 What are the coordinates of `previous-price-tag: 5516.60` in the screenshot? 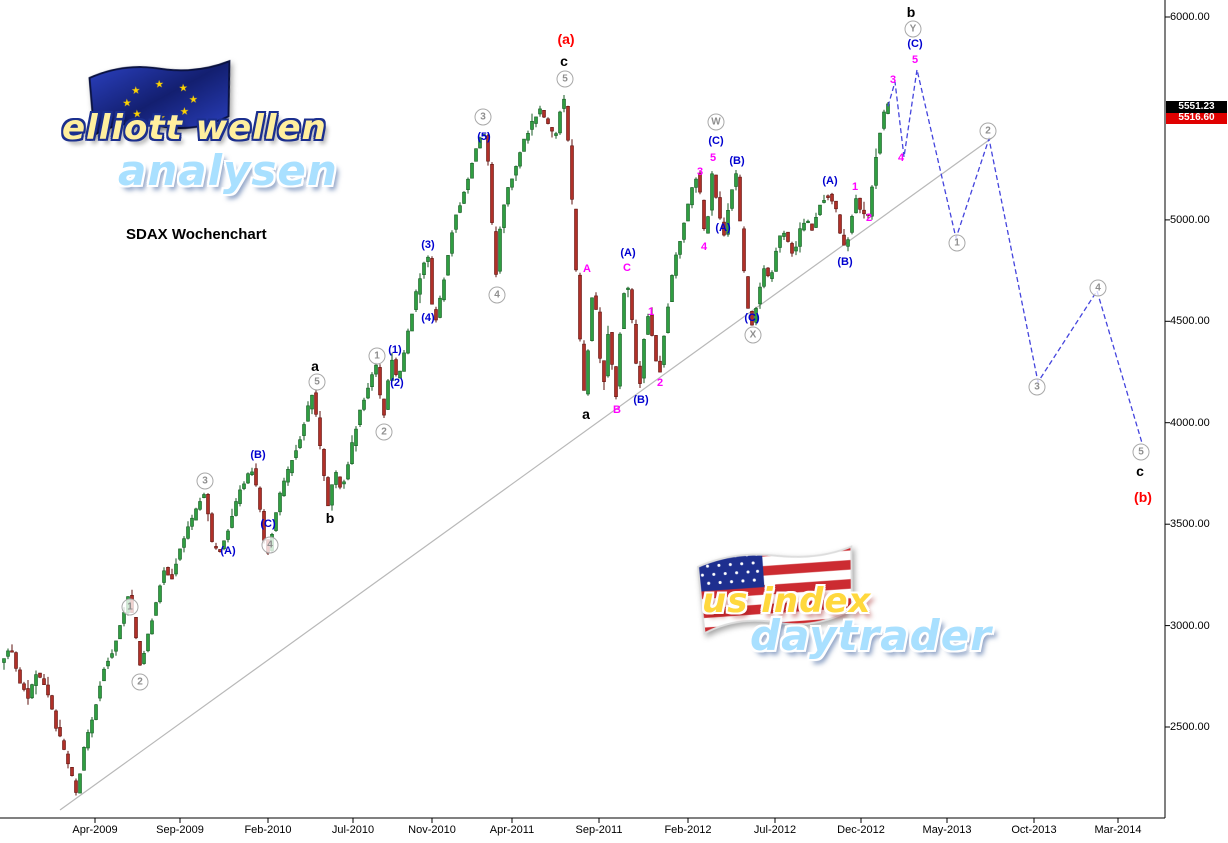 It's located at (1196, 118).